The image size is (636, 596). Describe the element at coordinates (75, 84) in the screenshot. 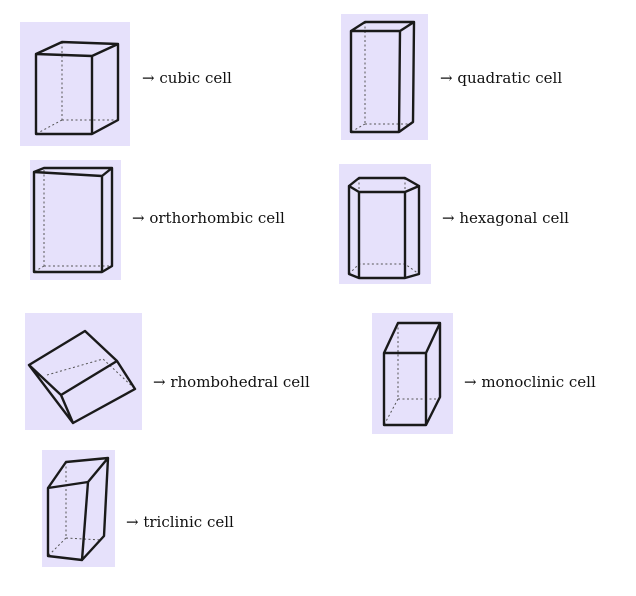

I see `cubic-cell-image` at that location.